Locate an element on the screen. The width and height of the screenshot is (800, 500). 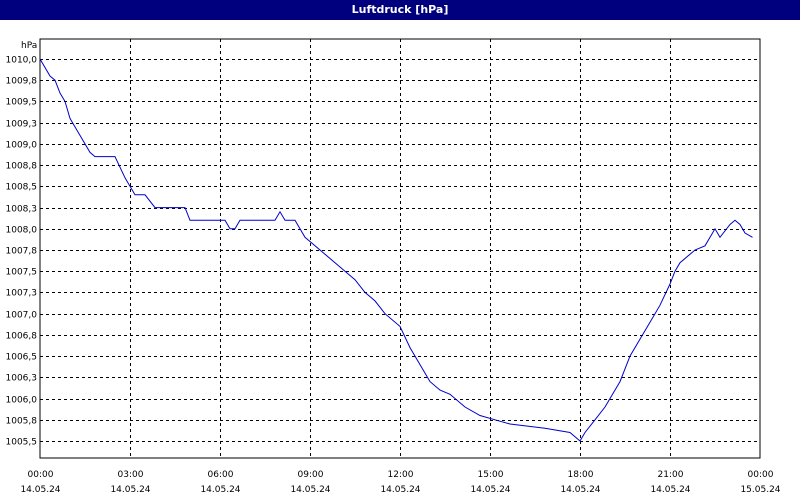
y-tick-label: 1007,8 is located at coordinates (22, 252).